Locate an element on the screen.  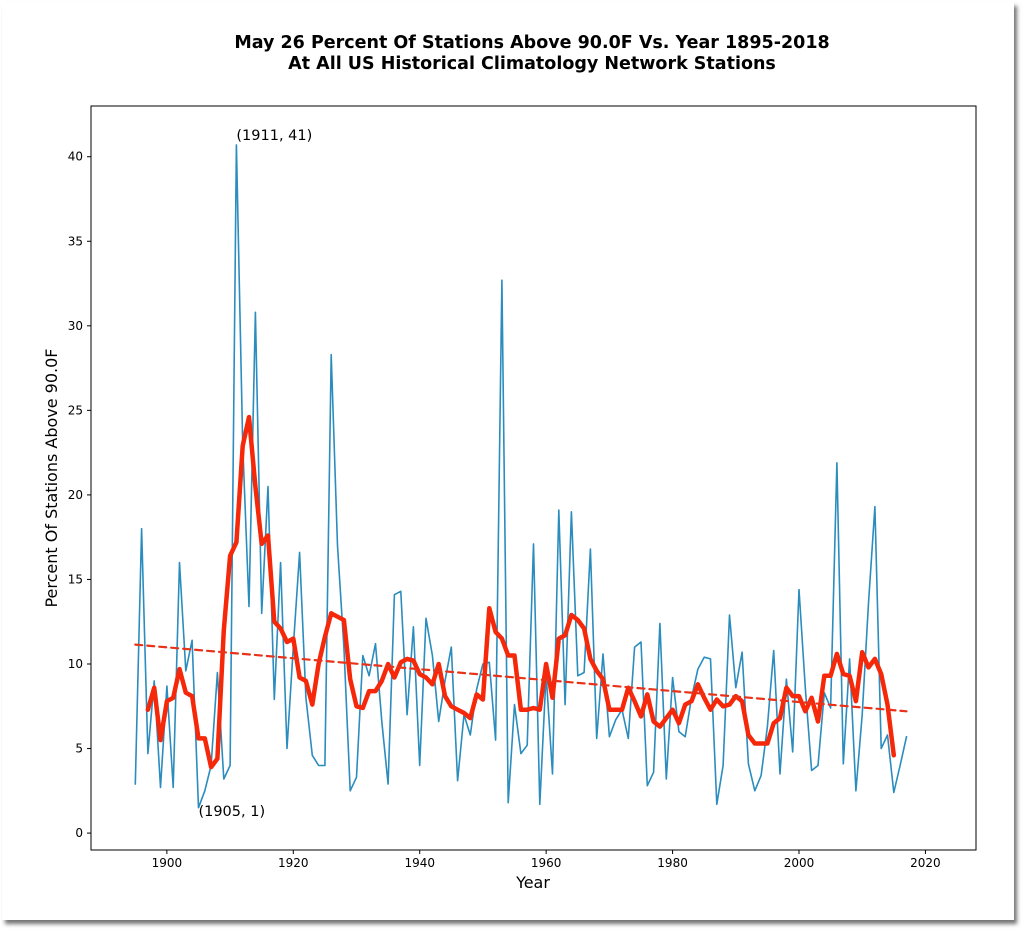
y-tick-label: 5 is located at coordinates (79, 749).